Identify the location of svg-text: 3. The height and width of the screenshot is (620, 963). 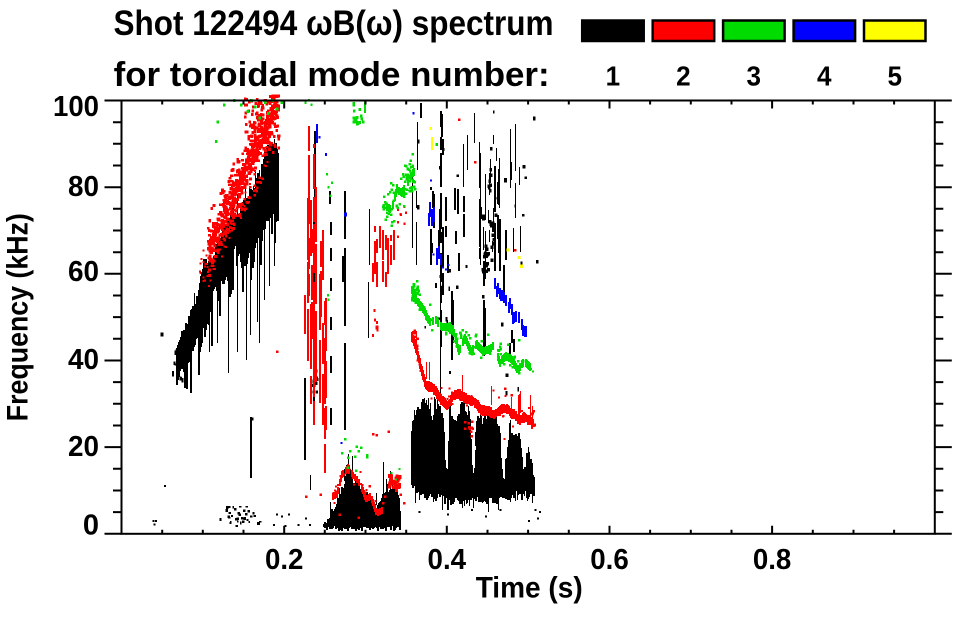
(754, 75).